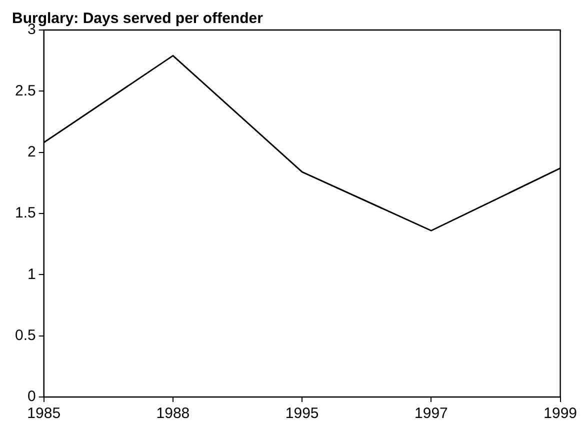  Describe the element at coordinates (32, 397) in the screenshot. I see `y-tick-label: 0` at that location.